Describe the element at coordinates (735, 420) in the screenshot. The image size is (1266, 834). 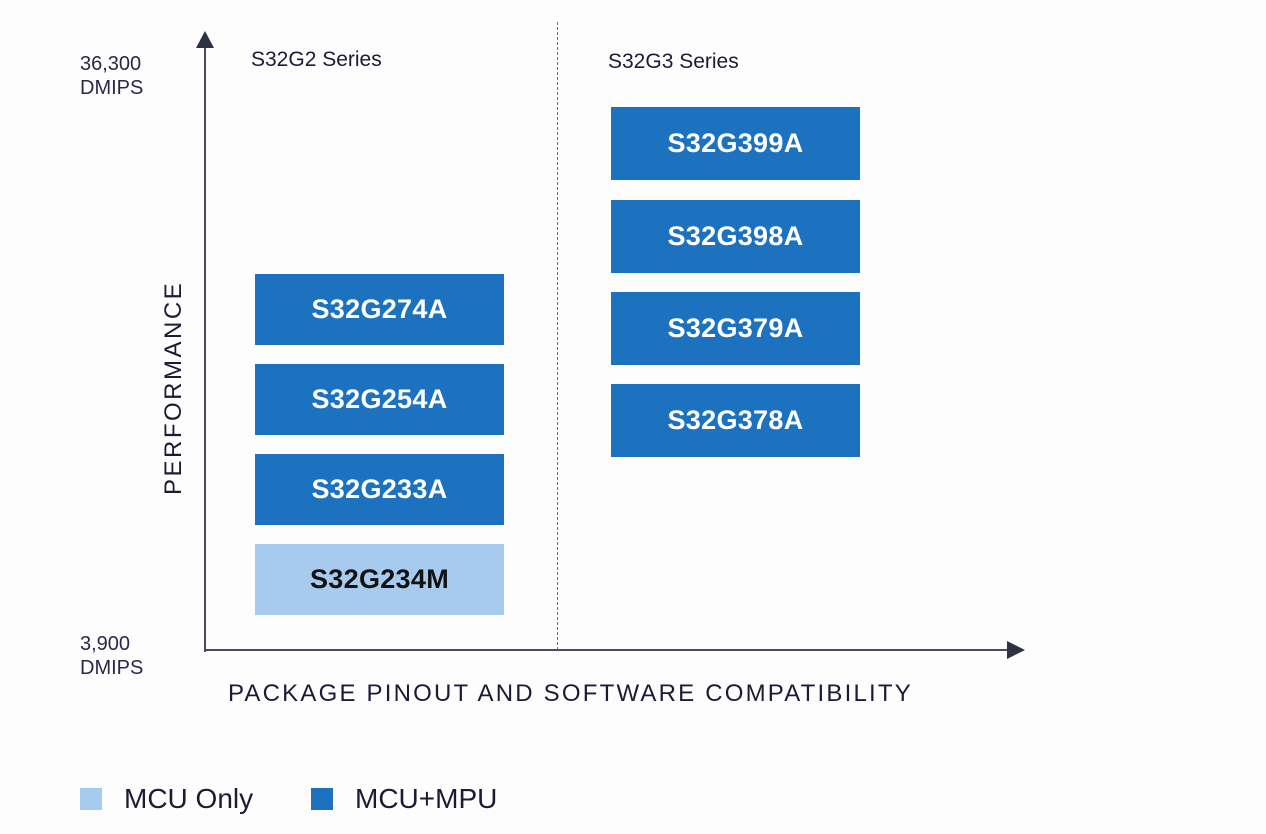
I see `device-block-s32g378a: S32G378A` at that location.